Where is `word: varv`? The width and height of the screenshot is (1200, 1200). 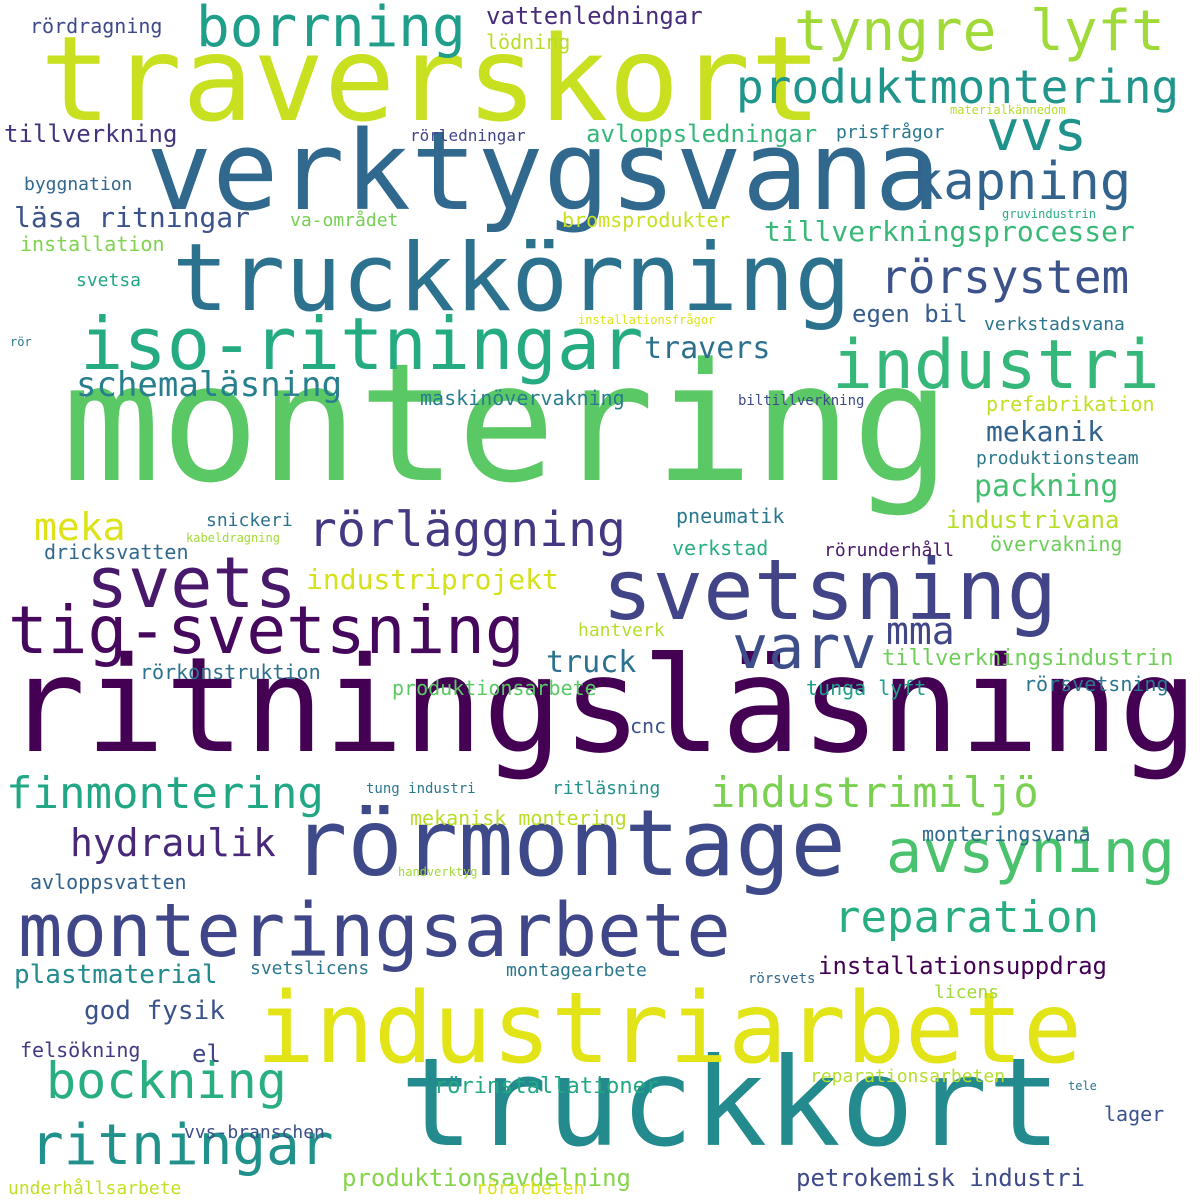
word: varv is located at coordinates (804, 648).